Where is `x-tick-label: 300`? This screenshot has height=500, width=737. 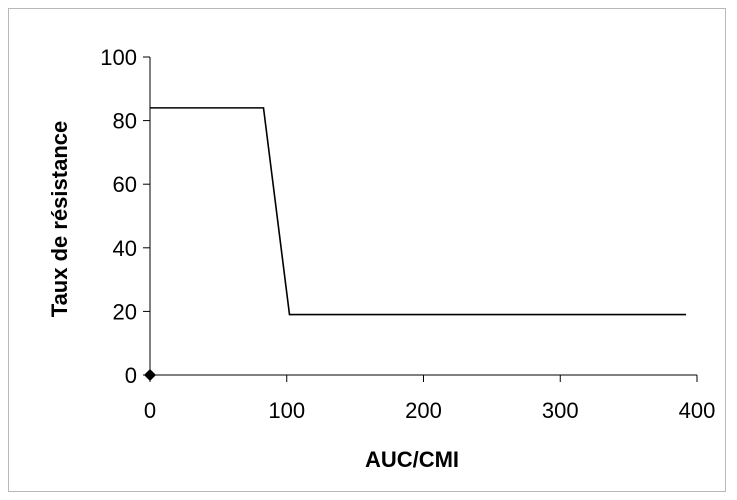 x-tick-label: 300 is located at coordinates (560, 410).